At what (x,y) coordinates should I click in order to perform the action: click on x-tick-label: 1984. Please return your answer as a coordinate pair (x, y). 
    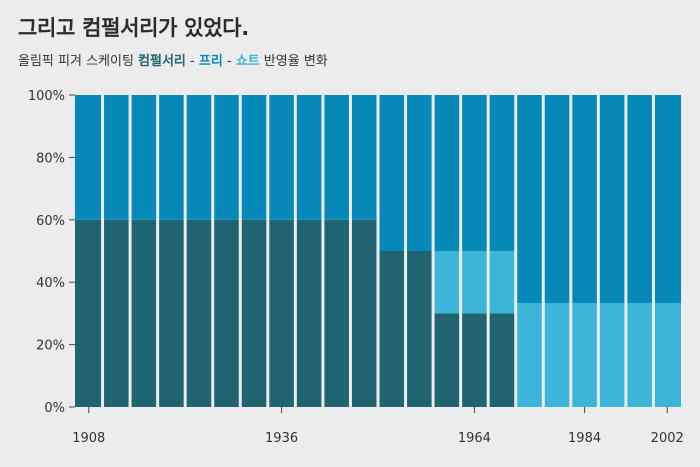
    Looking at the image, I should click on (584, 438).